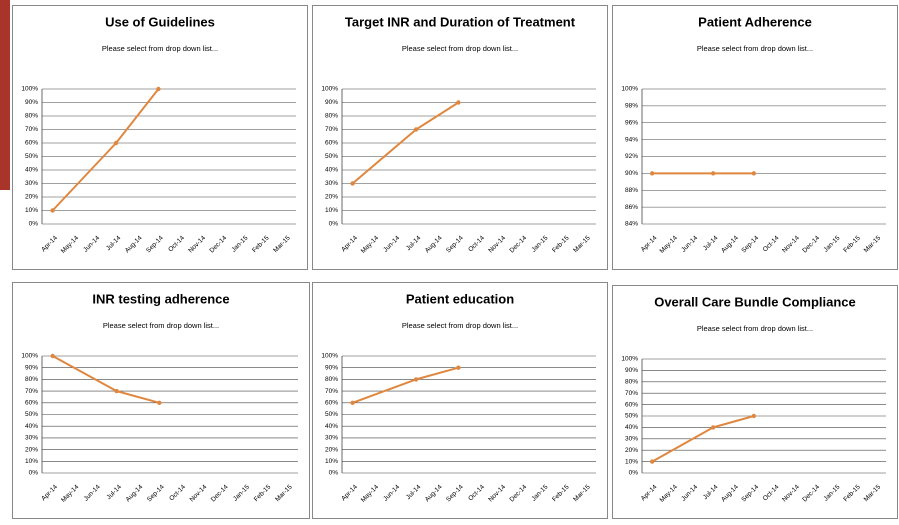  Describe the element at coordinates (631, 122) in the screenshot. I see `y-tick-label: 96%` at that location.